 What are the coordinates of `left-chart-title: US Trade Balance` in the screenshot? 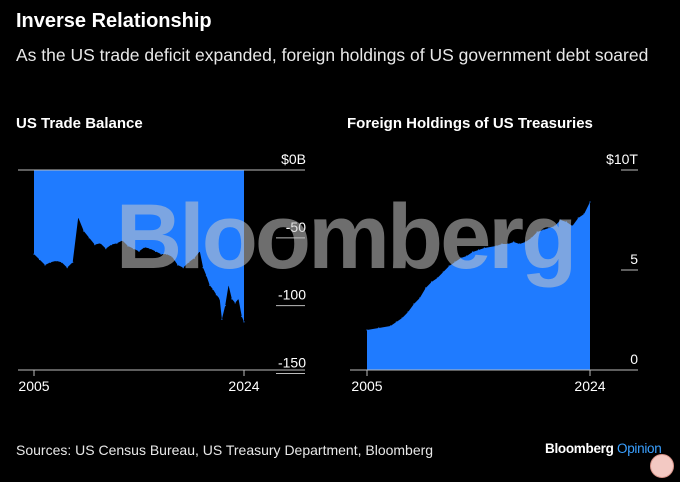 It's located at (79, 123).